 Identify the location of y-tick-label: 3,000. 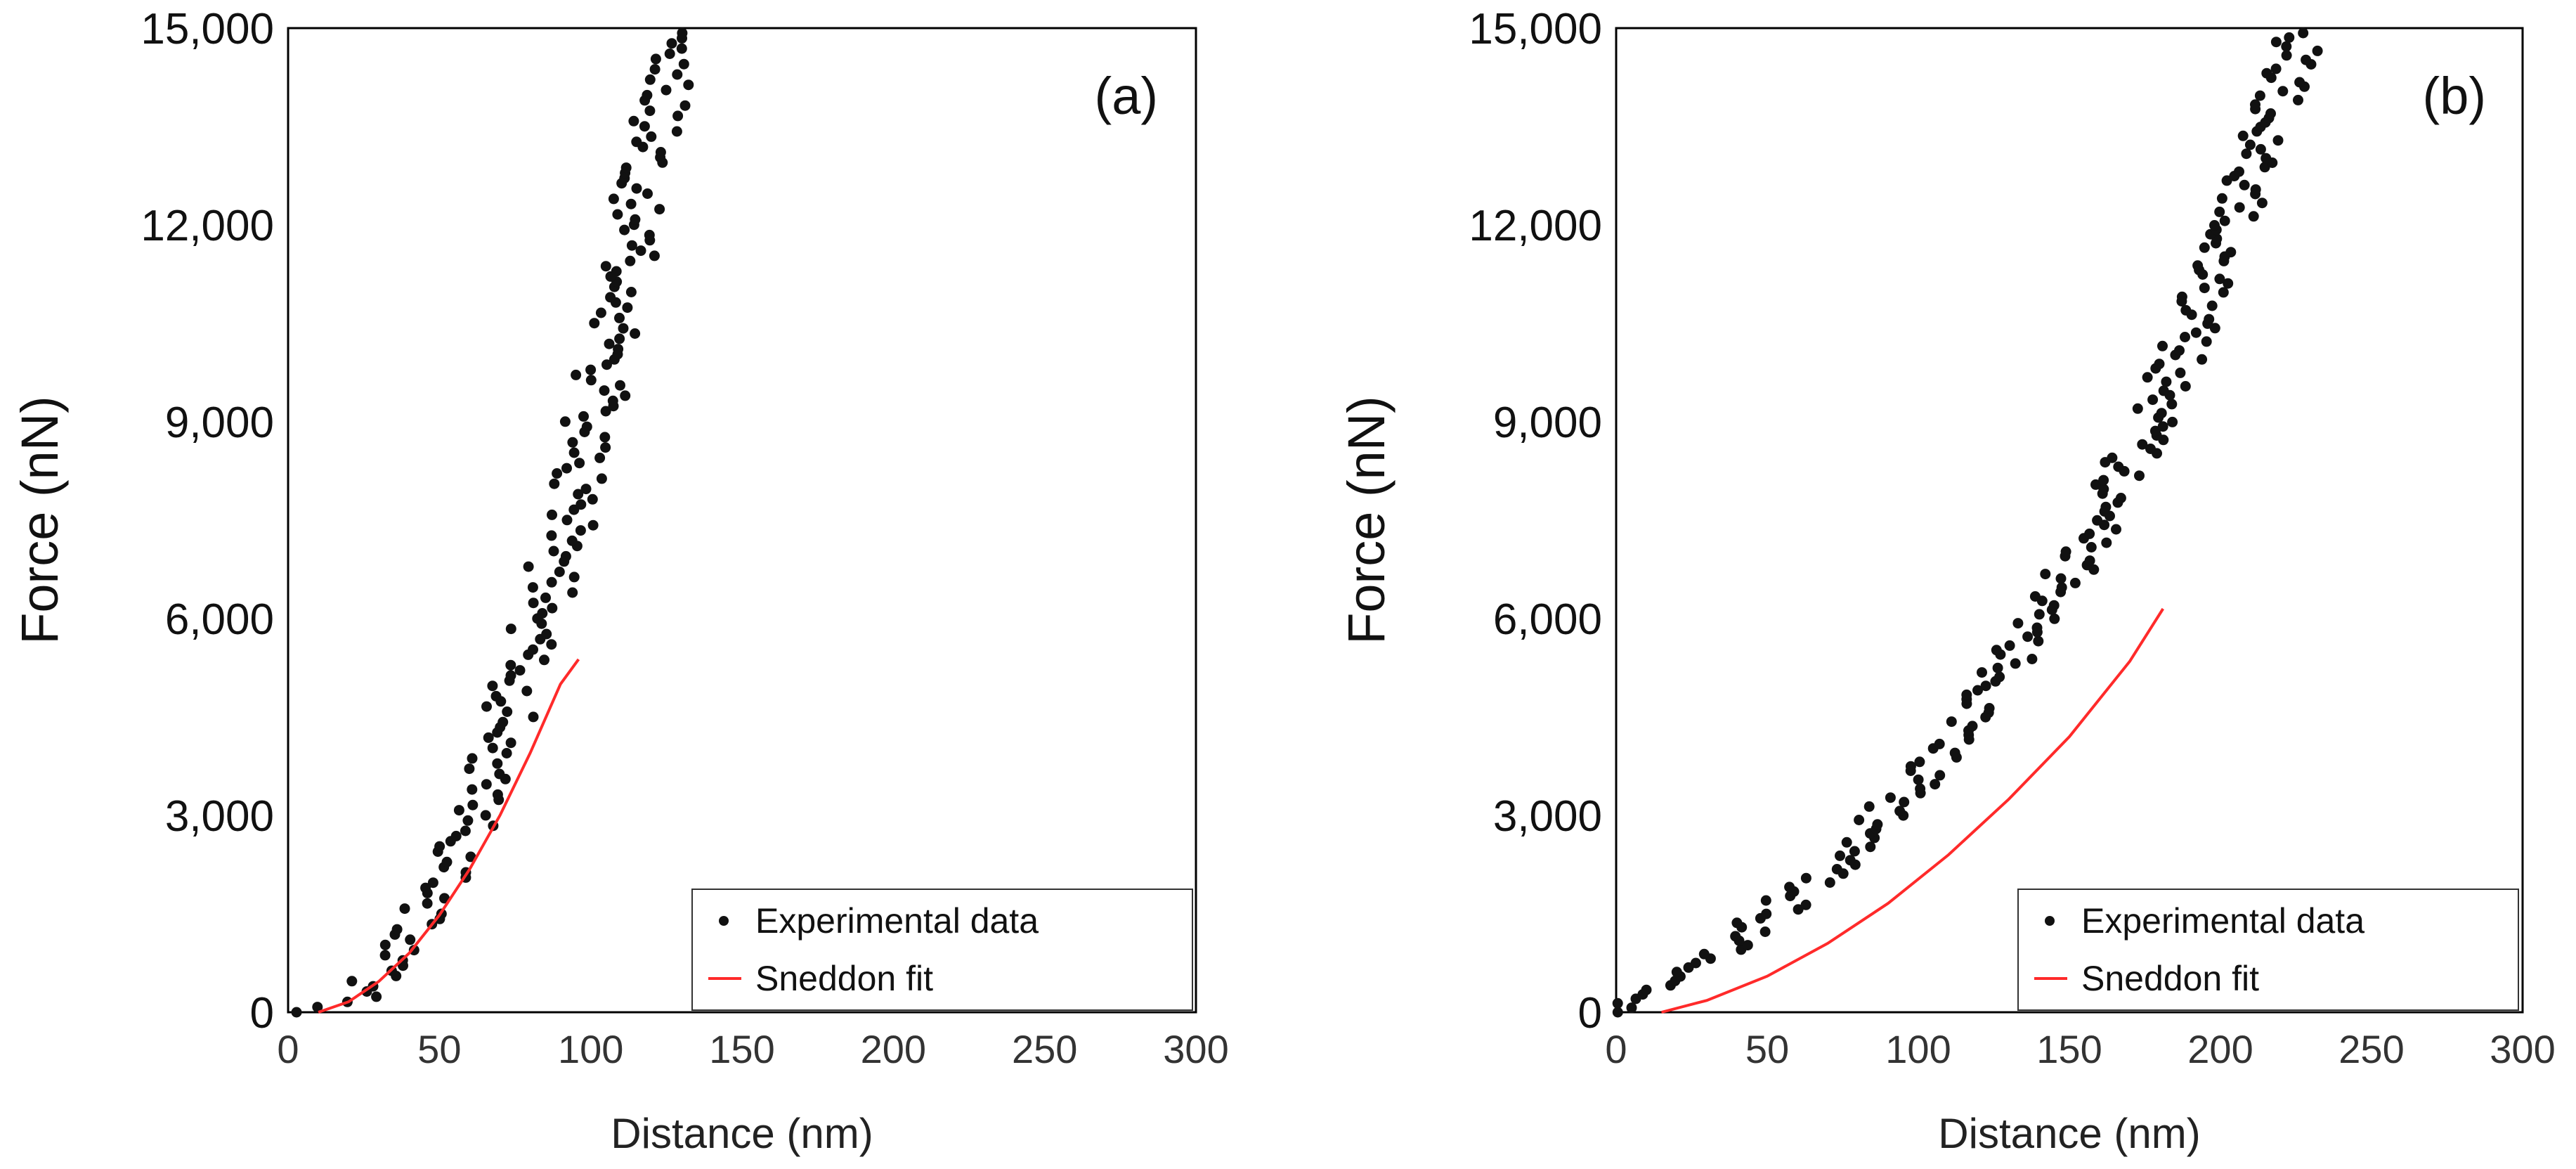
(1547, 816).